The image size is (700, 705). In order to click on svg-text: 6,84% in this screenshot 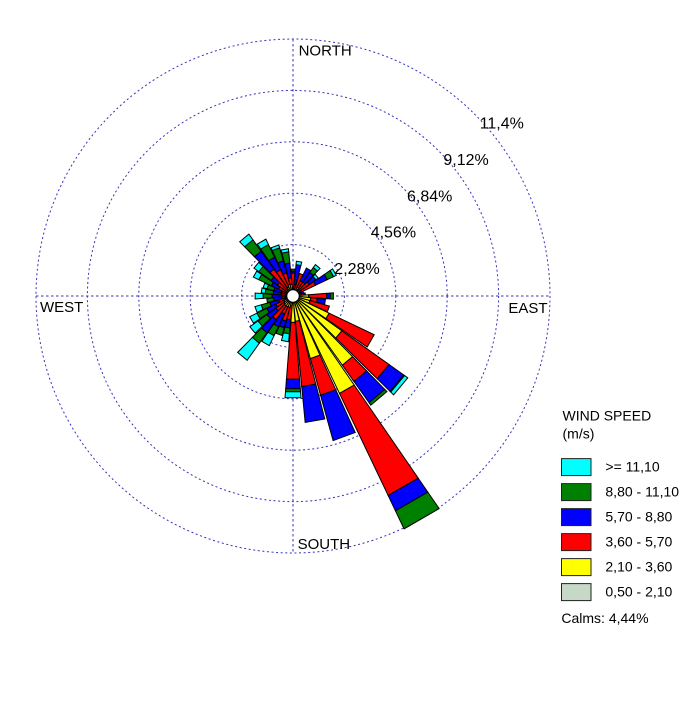, I will do `click(429, 196)`.